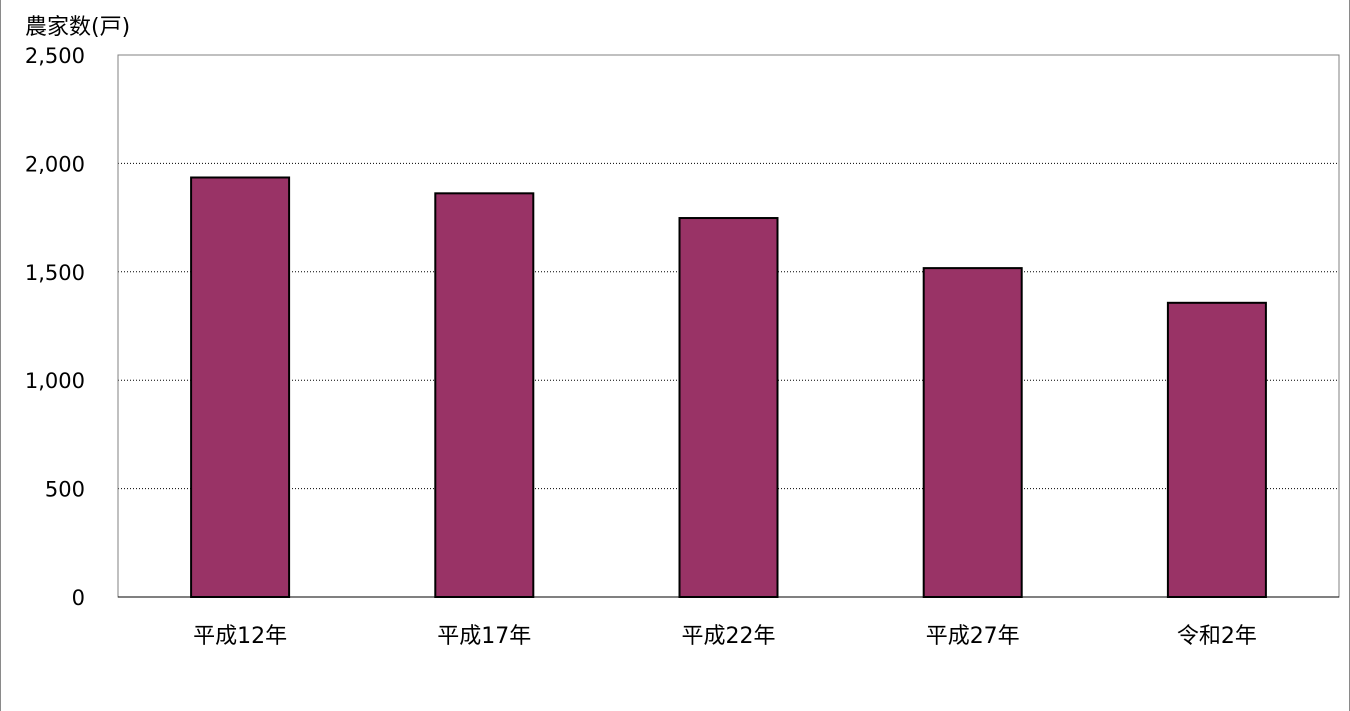 This screenshot has height=711, width=1350. What do you see at coordinates (77, 27) in the screenshot?
I see `y-axis-label: 農家数(戸)` at bounding box center [77, 27].